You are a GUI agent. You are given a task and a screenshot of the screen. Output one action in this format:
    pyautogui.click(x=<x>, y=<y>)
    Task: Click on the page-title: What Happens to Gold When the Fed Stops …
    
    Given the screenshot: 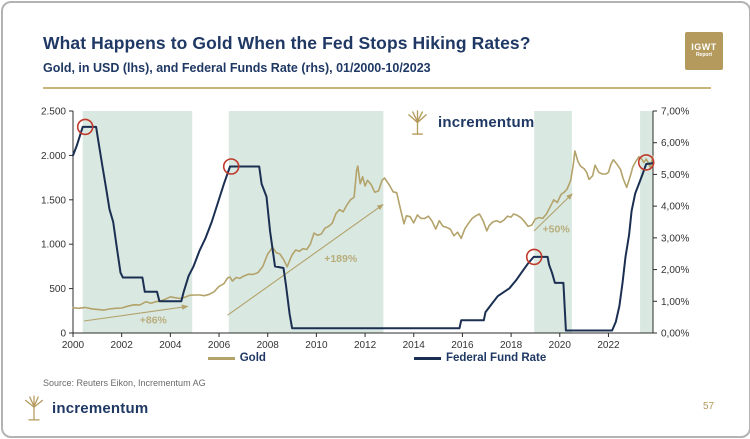 What is the action you would take?
    pyautogui.click(x=287, y=43)
    